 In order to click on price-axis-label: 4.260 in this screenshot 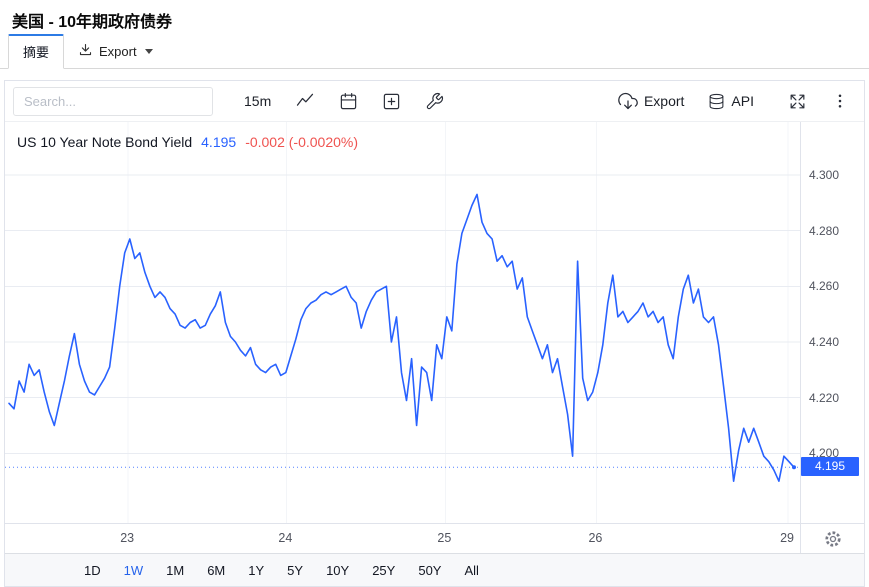, I will do `click(824, 286)`.